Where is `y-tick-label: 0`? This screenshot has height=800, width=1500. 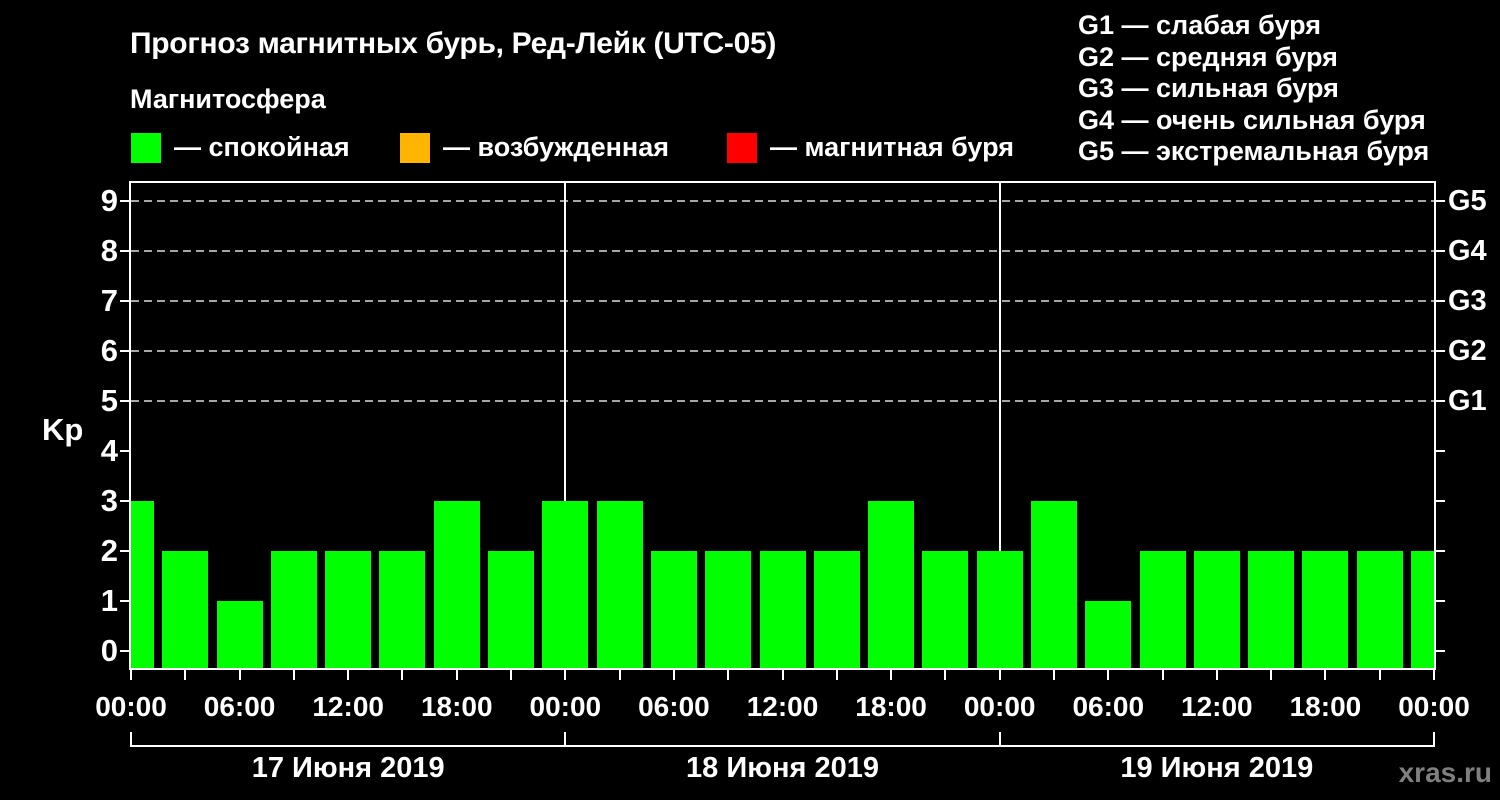
y-tick-label: 0 is located at coordinates (109, 650).